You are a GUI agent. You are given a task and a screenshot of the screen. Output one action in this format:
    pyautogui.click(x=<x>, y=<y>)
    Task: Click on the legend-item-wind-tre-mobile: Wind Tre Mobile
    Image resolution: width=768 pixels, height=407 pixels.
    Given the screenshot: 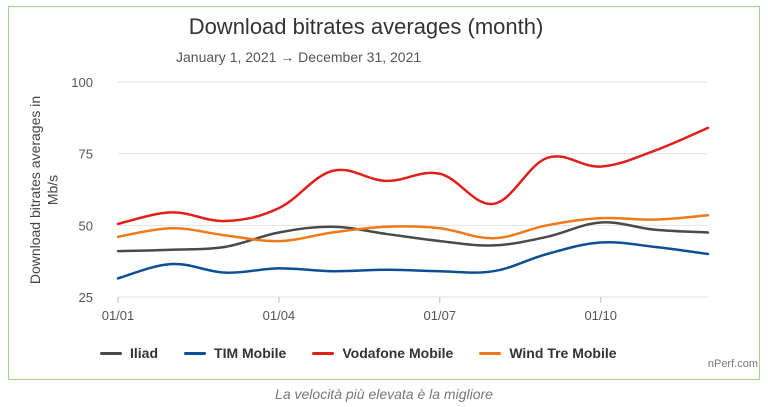 What is the action you would take?
    pyautogui.click(x=548, y=353)
    